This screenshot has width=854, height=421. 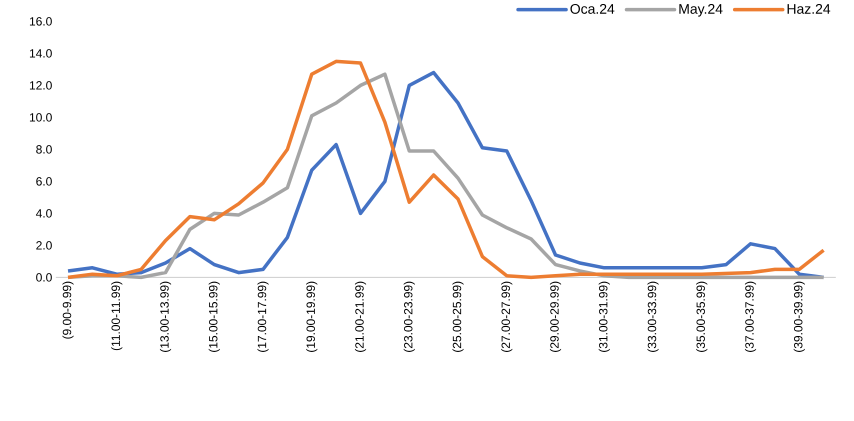 I want to click on x-tick-label: (37.00-37.99), so click(x=750, y=316).